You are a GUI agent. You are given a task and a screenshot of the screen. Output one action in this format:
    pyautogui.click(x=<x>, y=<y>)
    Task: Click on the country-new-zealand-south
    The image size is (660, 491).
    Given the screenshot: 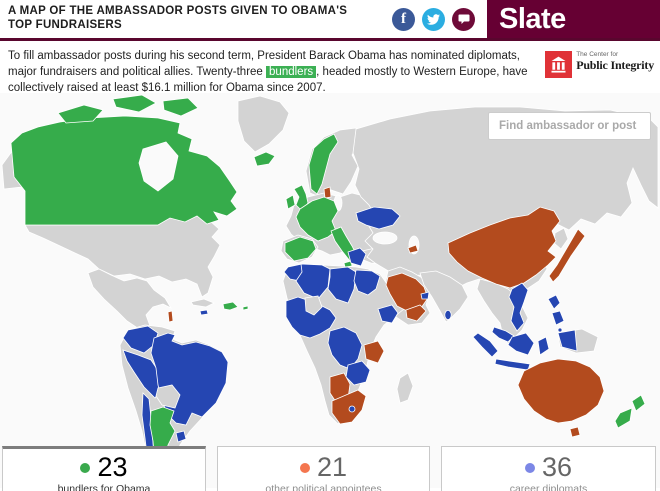 What is the action you would take?
    pyautogui.click(x=623, y=418)
    